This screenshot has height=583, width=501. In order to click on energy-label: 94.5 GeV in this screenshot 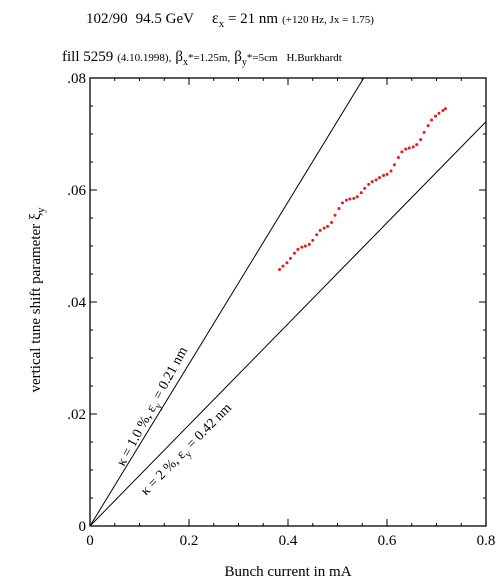, I will do `click(164, 19)`.